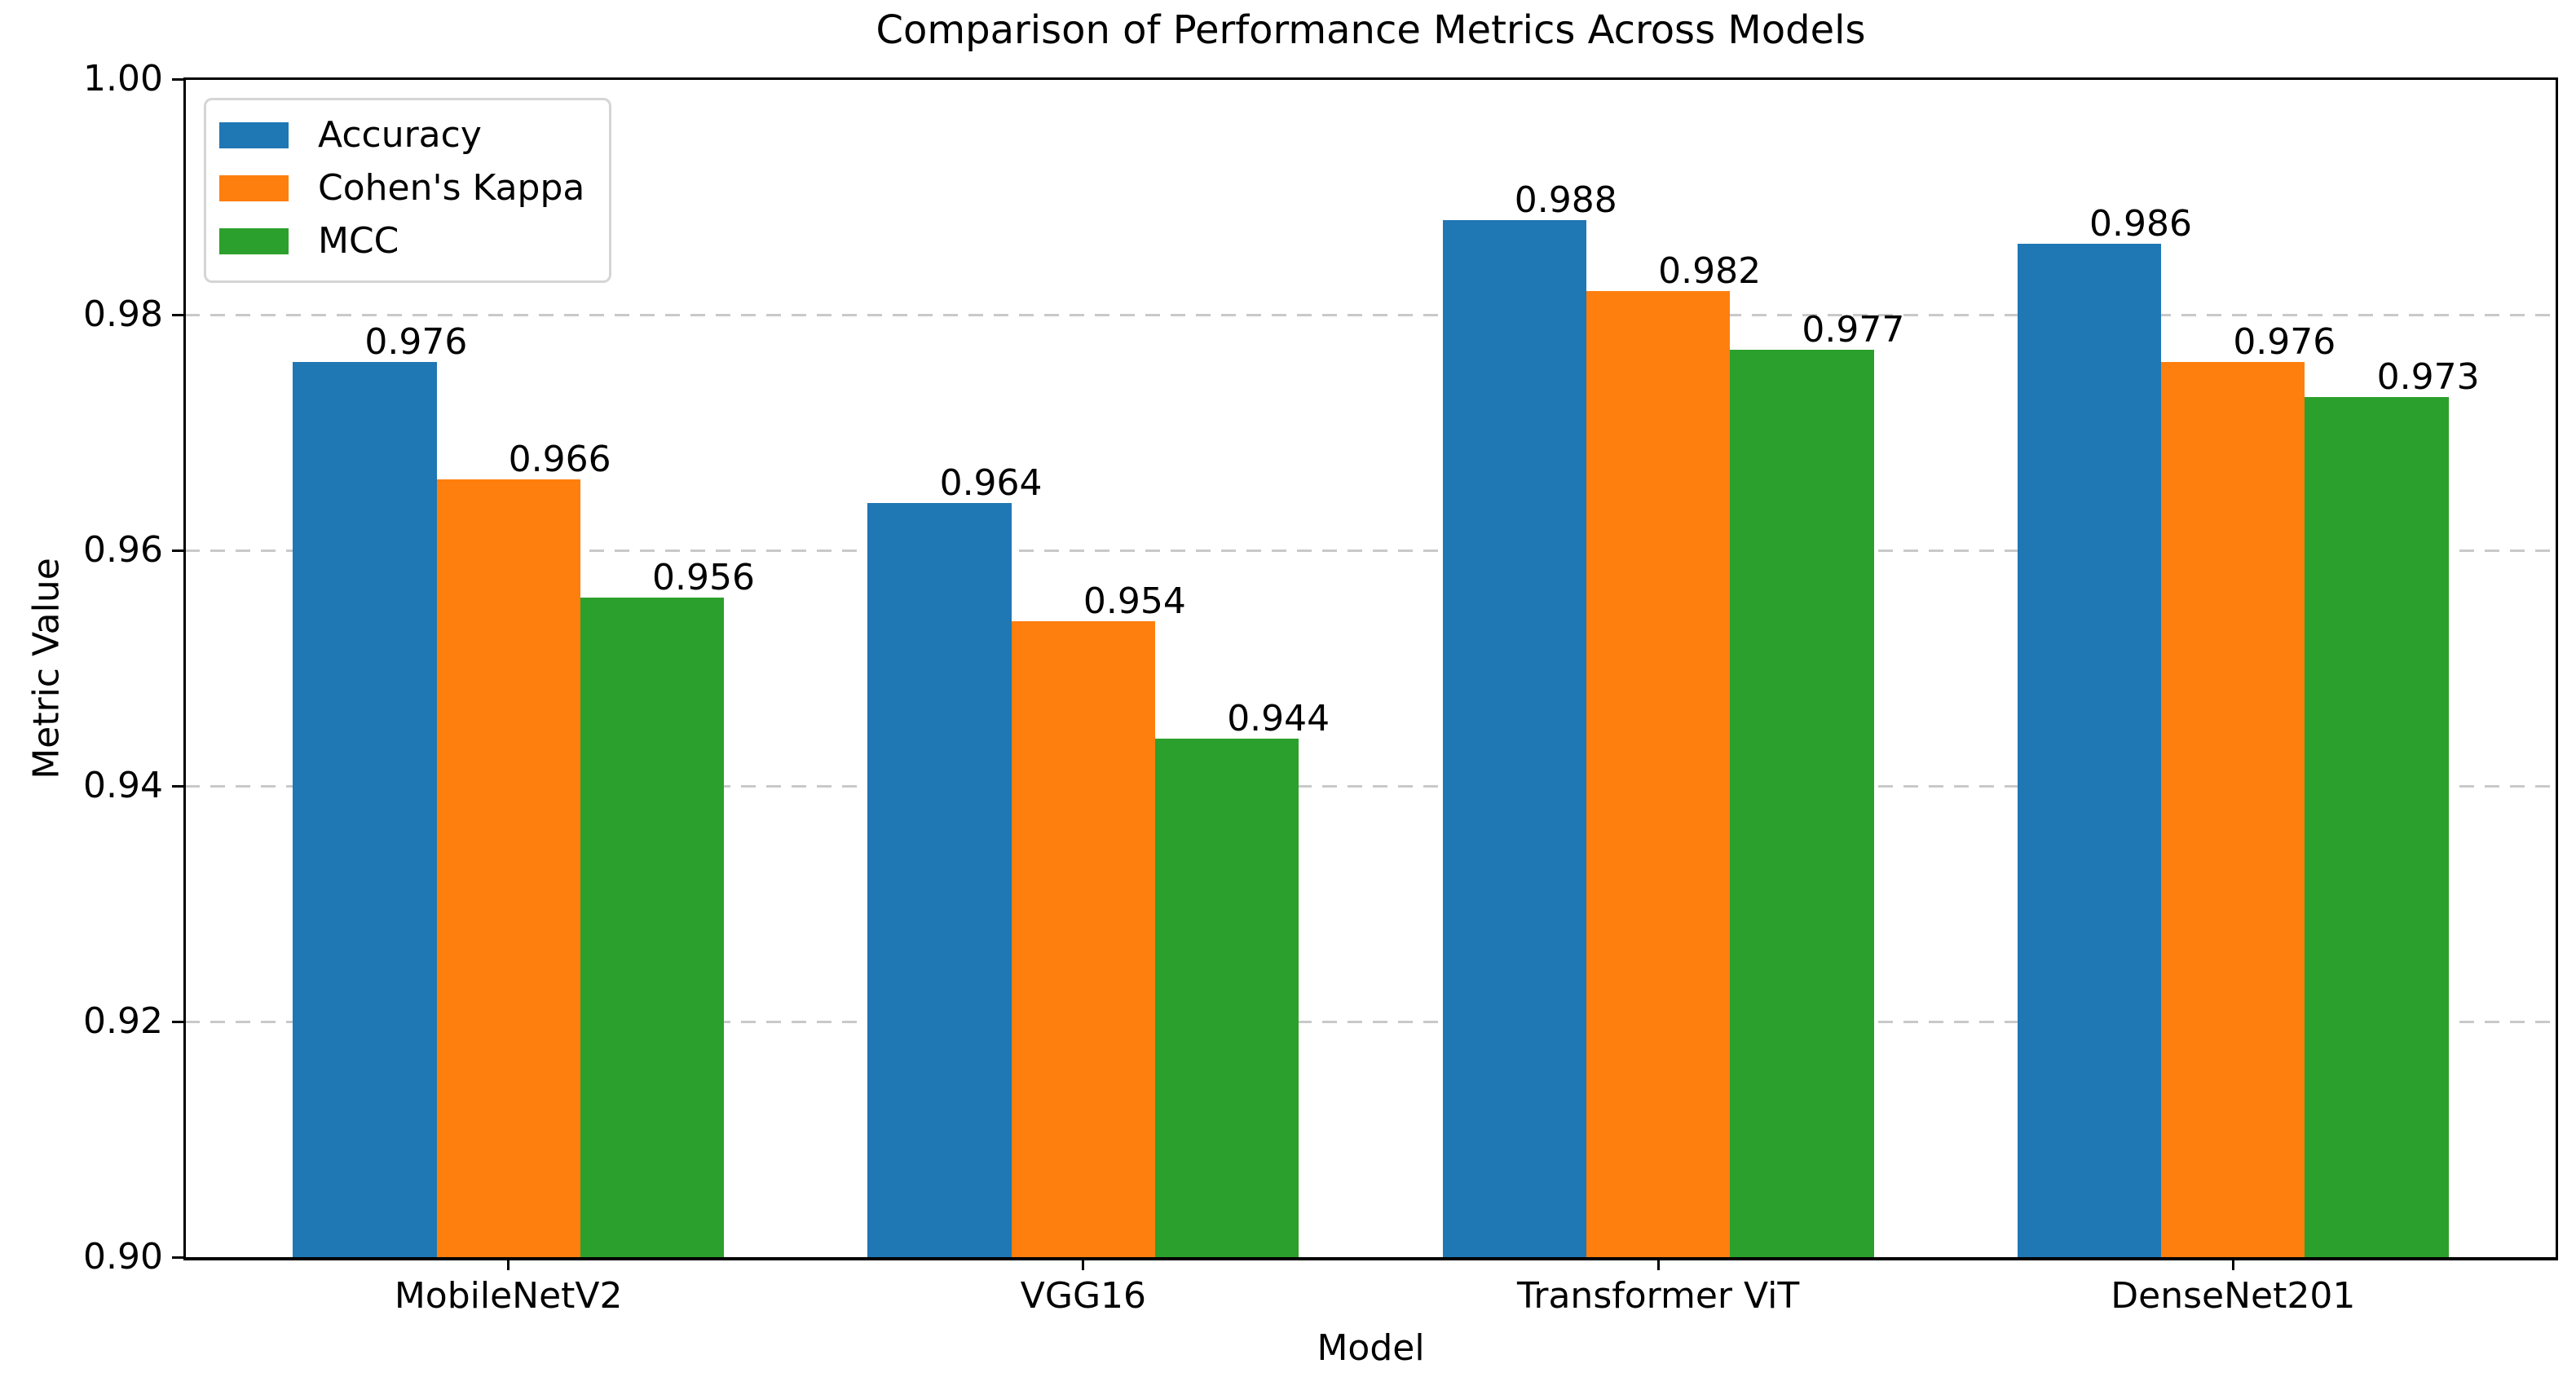 This screenshot has width=2576, height=1377. What do you see at coordinates (451, 187) in the screenshot?
I see `legend-label: Cohen's Kappa` at bounding box center [451, 187].